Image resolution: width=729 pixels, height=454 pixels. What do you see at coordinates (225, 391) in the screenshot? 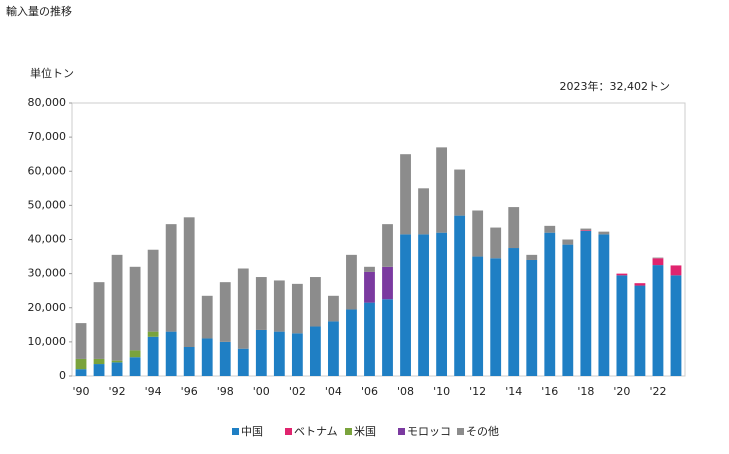
I see `x-tick-label: '98` at bounding box center [225, 391].